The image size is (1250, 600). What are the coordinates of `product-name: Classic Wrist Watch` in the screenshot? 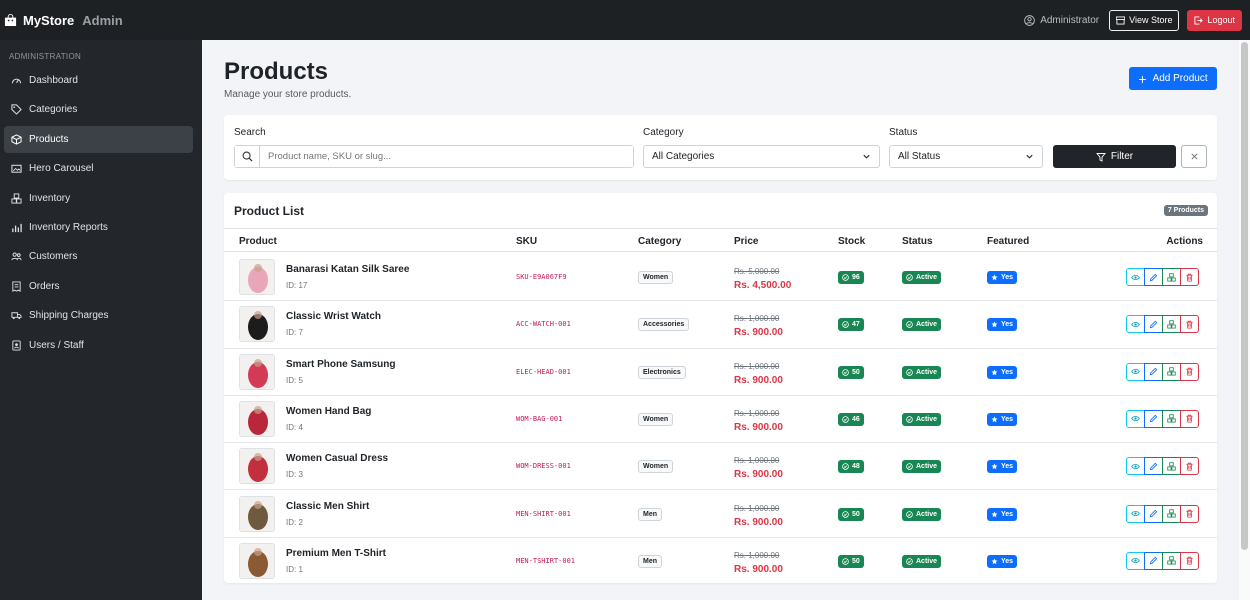 It's located at (334, 317).